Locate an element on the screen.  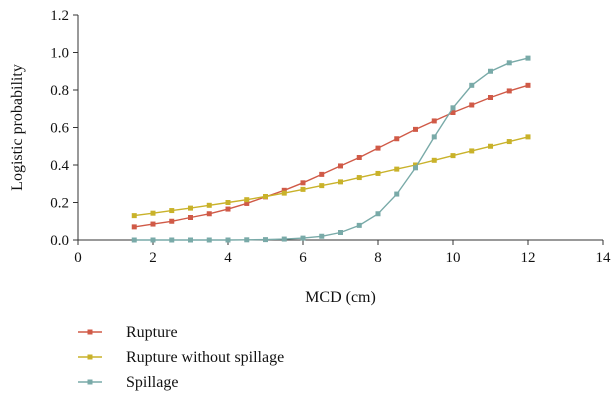
y-tick-label: 0.4 is located at coordinates (59, 166).